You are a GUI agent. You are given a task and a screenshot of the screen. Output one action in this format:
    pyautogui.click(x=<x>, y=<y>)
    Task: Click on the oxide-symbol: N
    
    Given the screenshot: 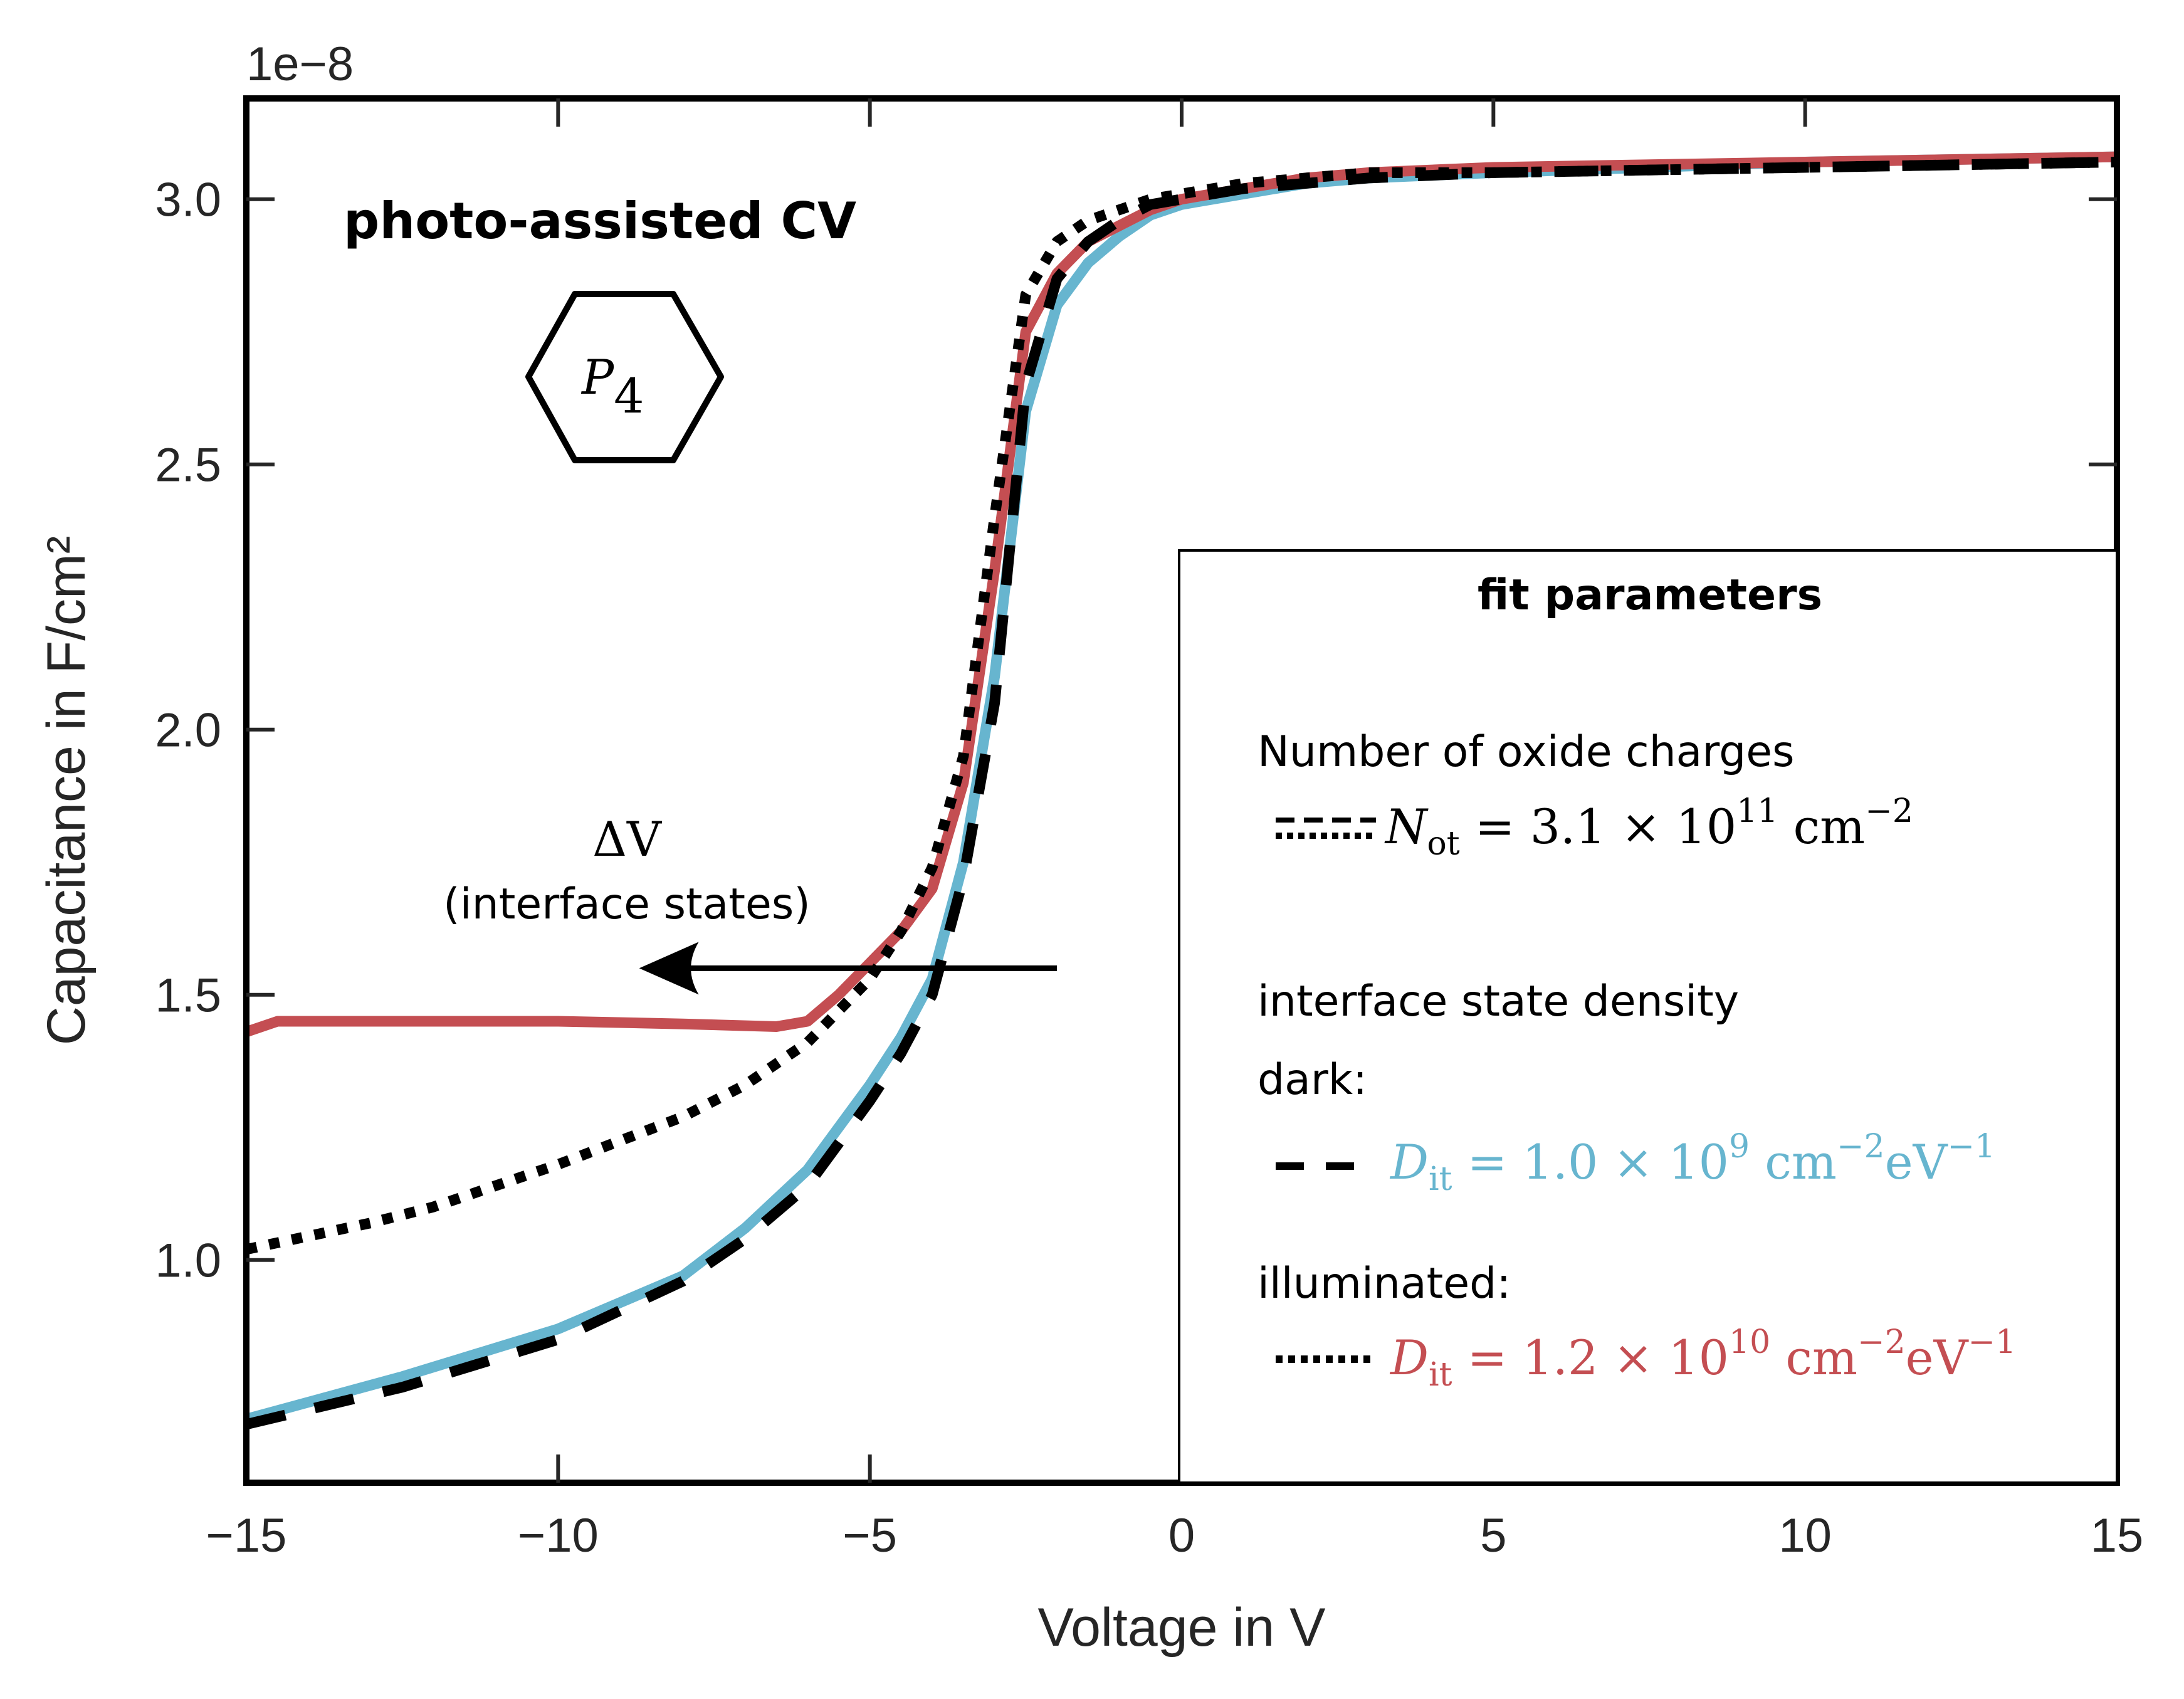 What is the action you would take?
    pyautogui.click(x=1407, y=827)
    